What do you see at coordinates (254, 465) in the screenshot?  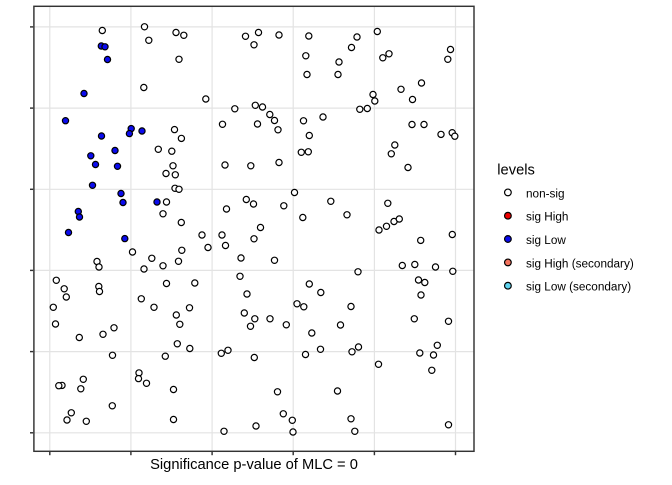 I see `svg-text:Significance p-value of MLC =: Significance p-value of MLC = 0` at bounding box center [254, 465].